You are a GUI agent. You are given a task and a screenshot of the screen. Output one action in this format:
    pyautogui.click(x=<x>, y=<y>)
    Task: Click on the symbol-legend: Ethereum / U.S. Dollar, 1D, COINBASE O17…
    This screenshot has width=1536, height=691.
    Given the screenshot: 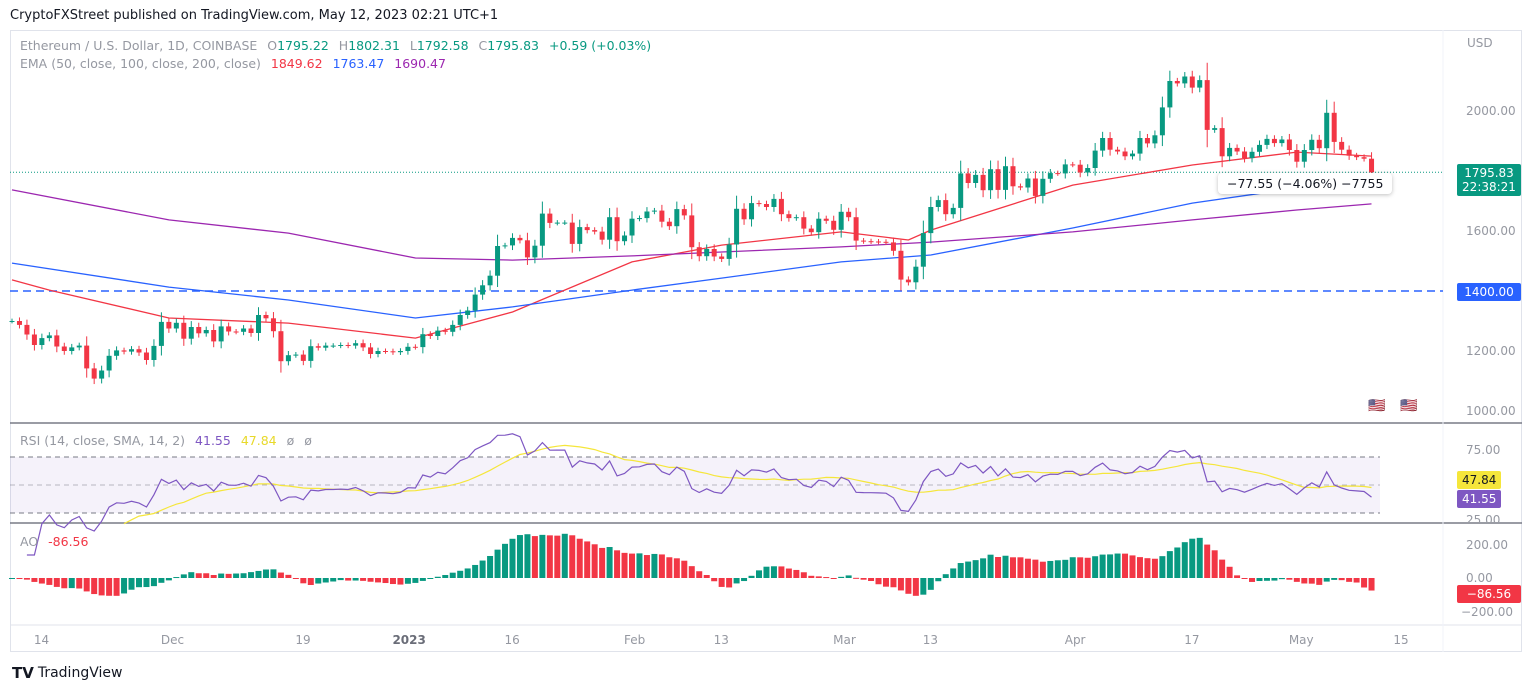 What is the action you would take?
    pyautogui.click(x=338, y=45)
    